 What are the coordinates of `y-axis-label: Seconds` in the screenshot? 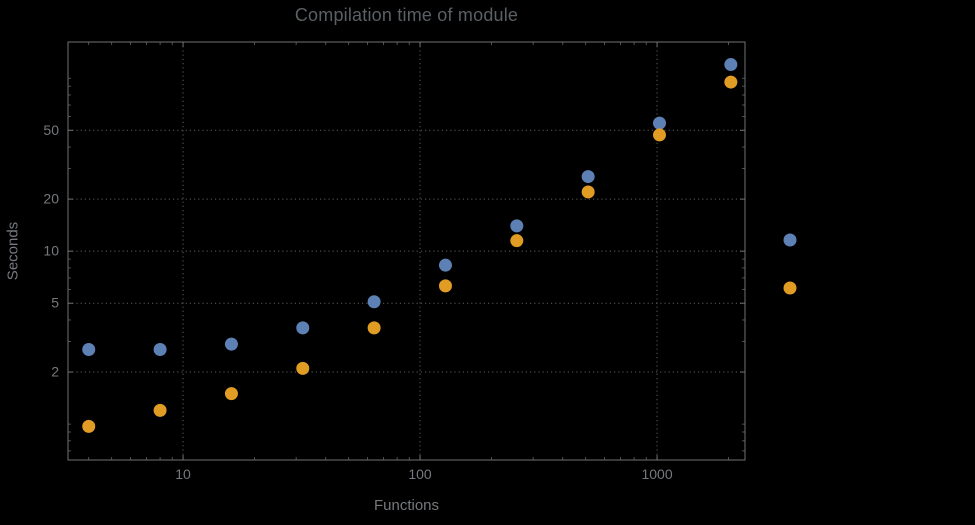 It's located at (13, 251).